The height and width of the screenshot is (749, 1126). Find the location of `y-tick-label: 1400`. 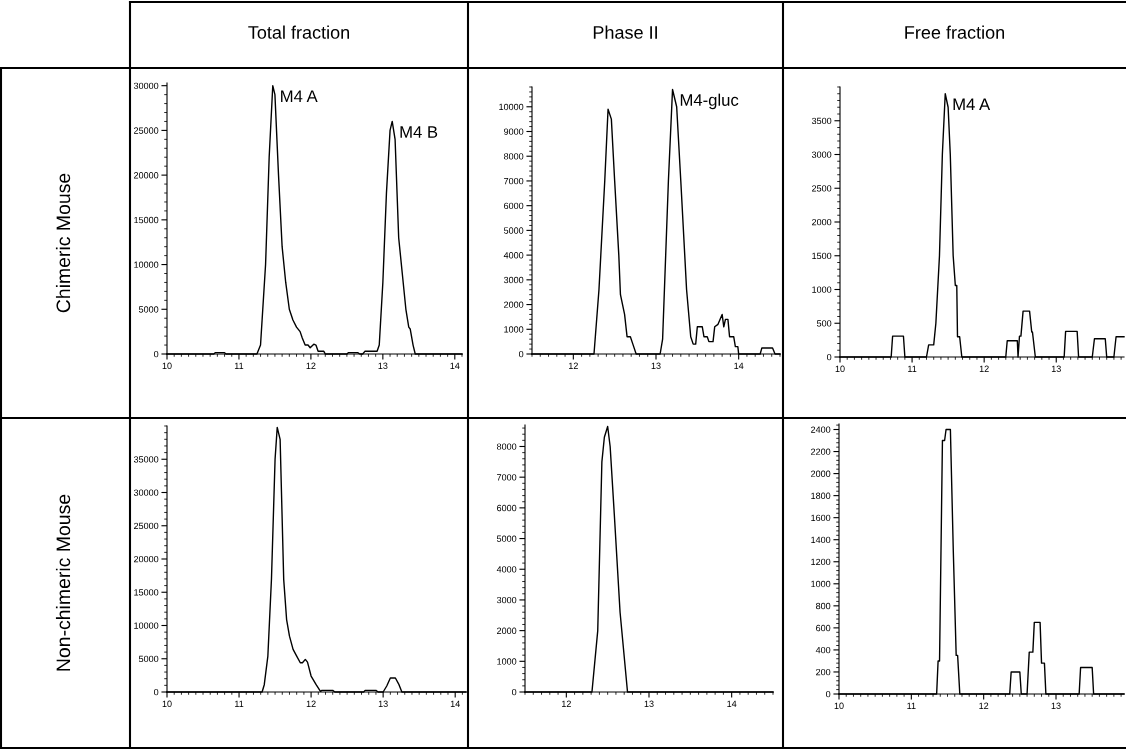

y-tick-label: 1400 is located at coordinates (821, 540).